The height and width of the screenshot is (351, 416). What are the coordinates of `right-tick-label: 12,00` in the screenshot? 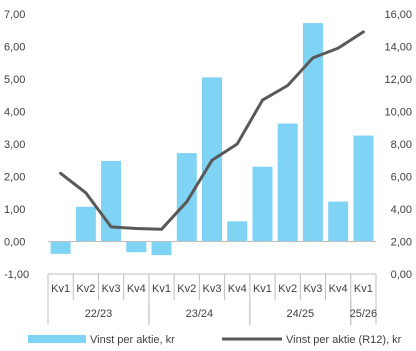 It's located at (398, 80).